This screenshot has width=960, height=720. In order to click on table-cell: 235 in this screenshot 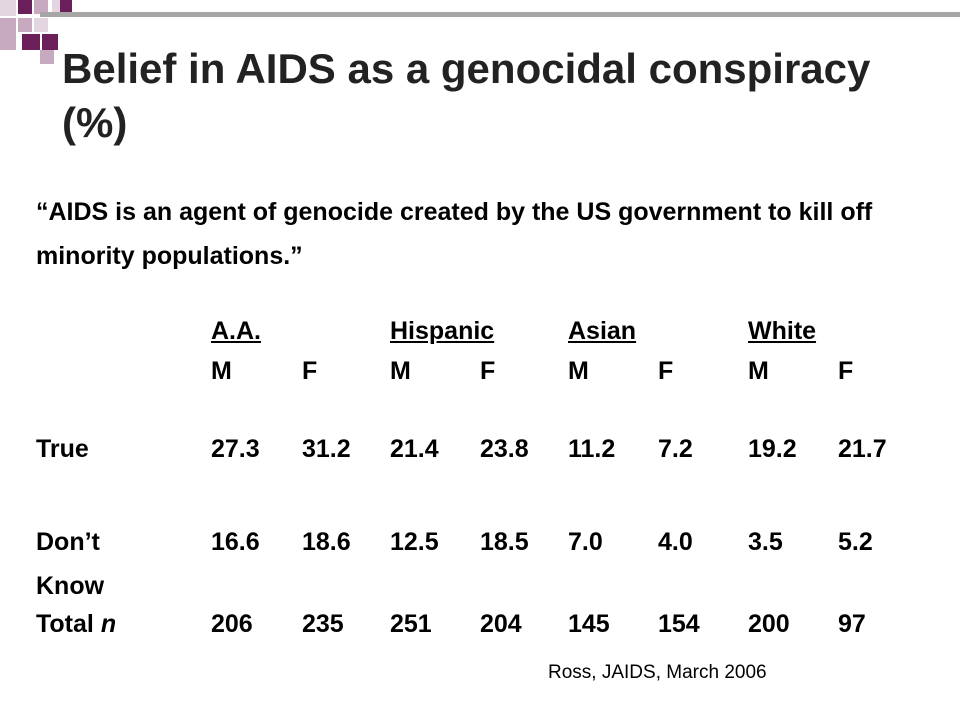, I will do `click(323, 624)`.